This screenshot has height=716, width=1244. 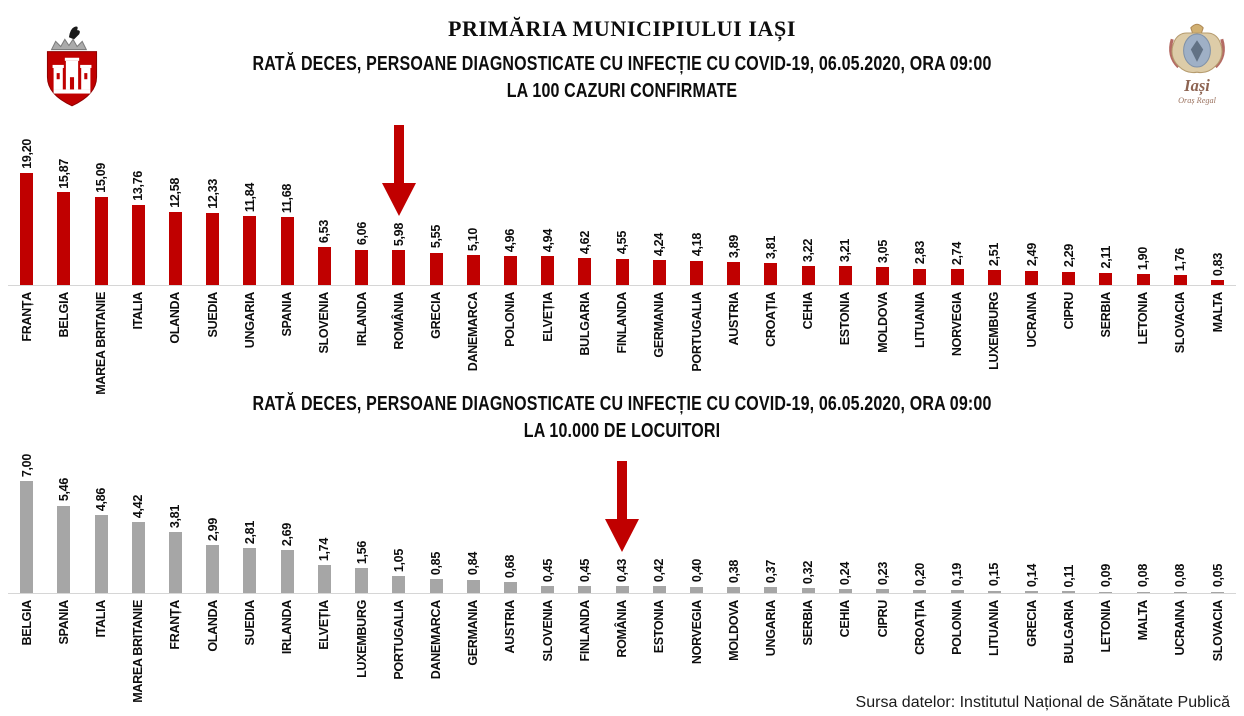 I want to click on bar-value-label: 0,08, so click(x=1143, y=576).